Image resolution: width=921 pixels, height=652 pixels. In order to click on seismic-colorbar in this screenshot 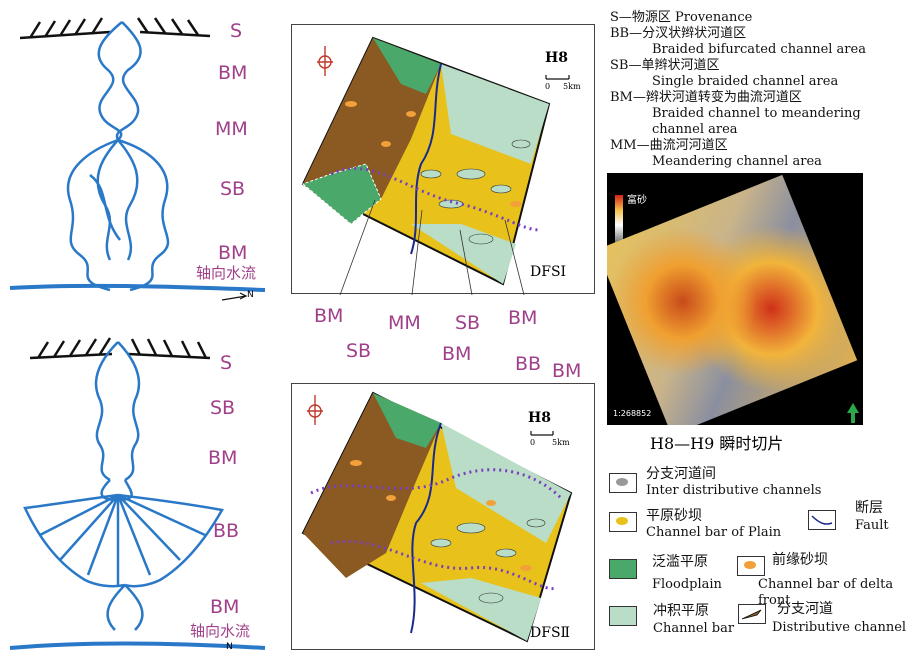, I will do `click(619, 225)`.